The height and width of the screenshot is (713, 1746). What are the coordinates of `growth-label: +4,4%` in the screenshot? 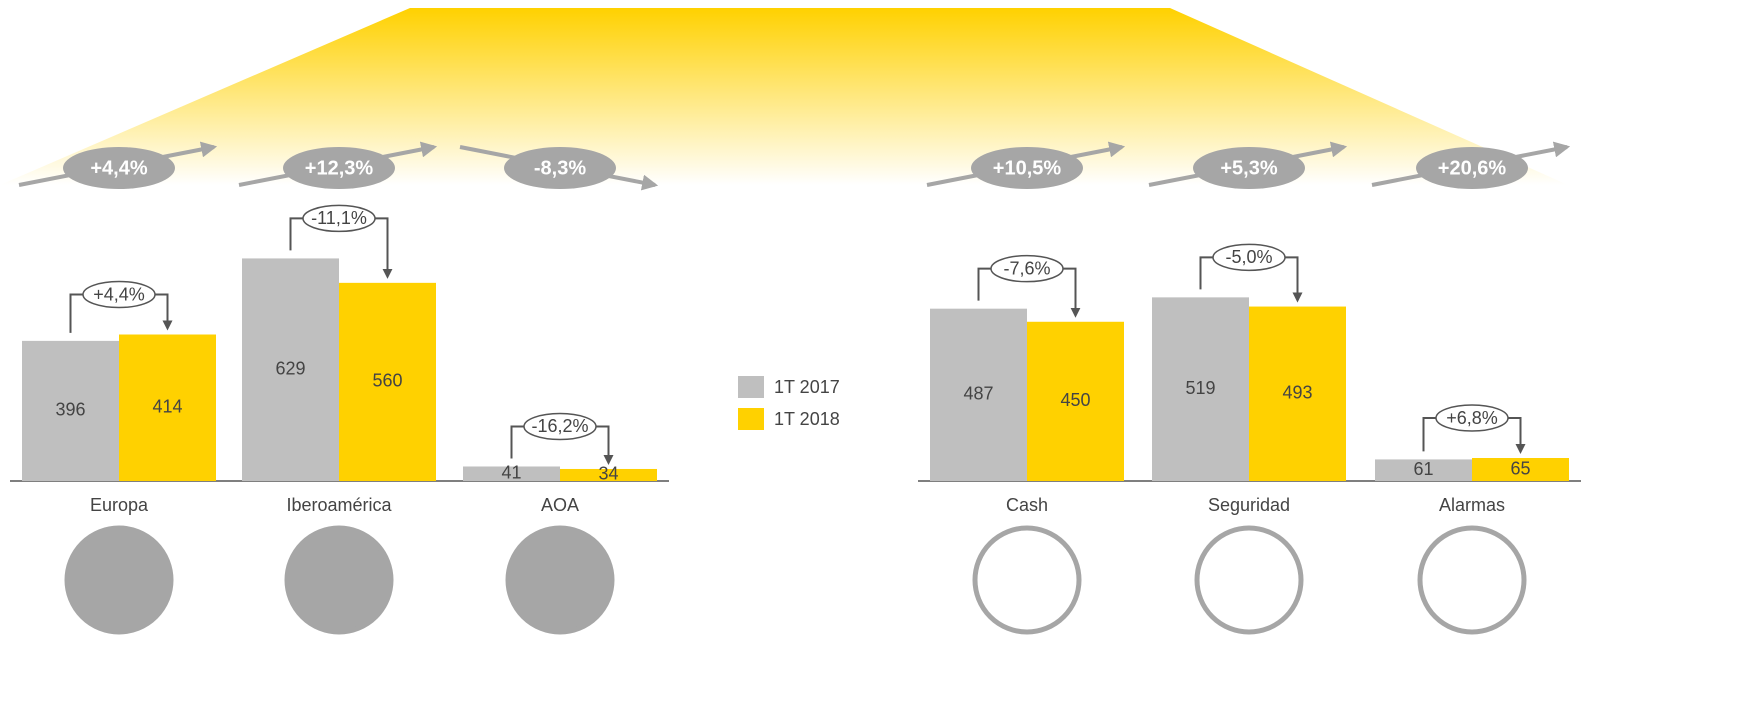 It's located at (118, 168).